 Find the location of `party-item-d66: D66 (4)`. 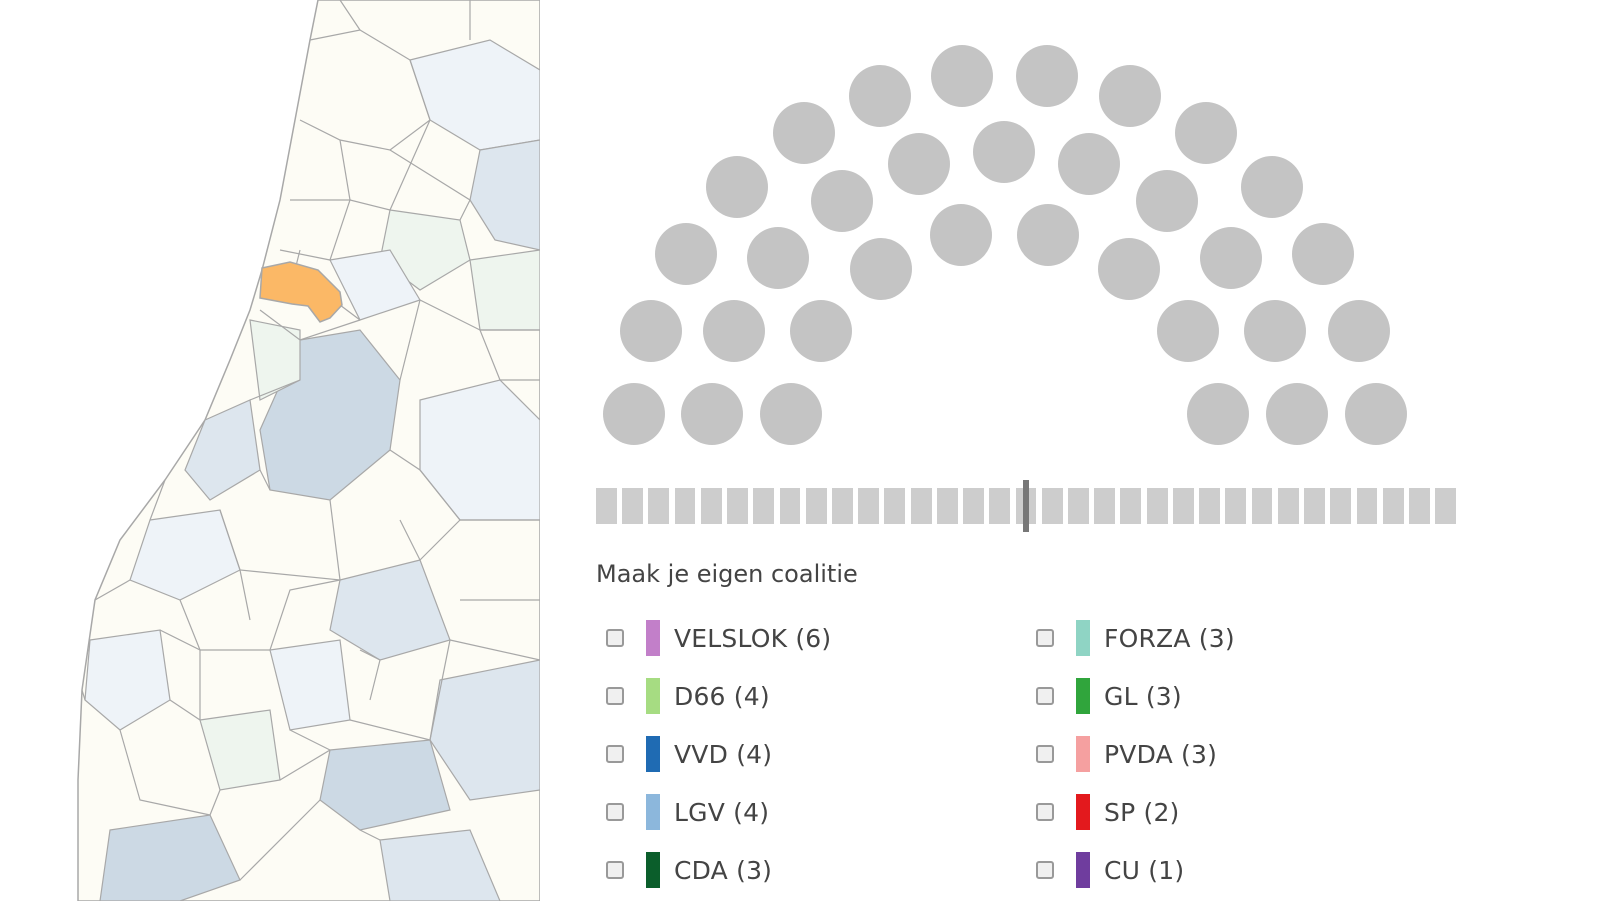

party-item-d66: D66 (4) is located at coordinates (688, 696).